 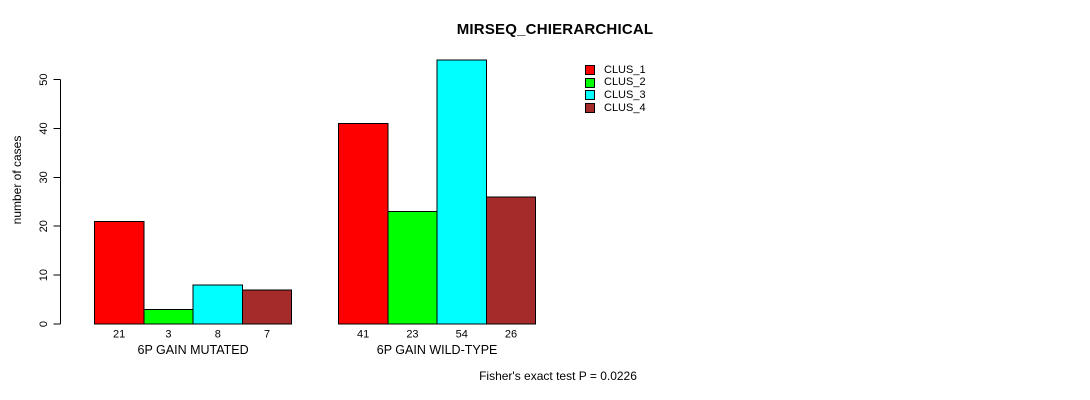 What do you see at coordinates (44, 79) in the screenshot?
I see `y-axis-tick-label: 50` at bounding box center [44, 79].